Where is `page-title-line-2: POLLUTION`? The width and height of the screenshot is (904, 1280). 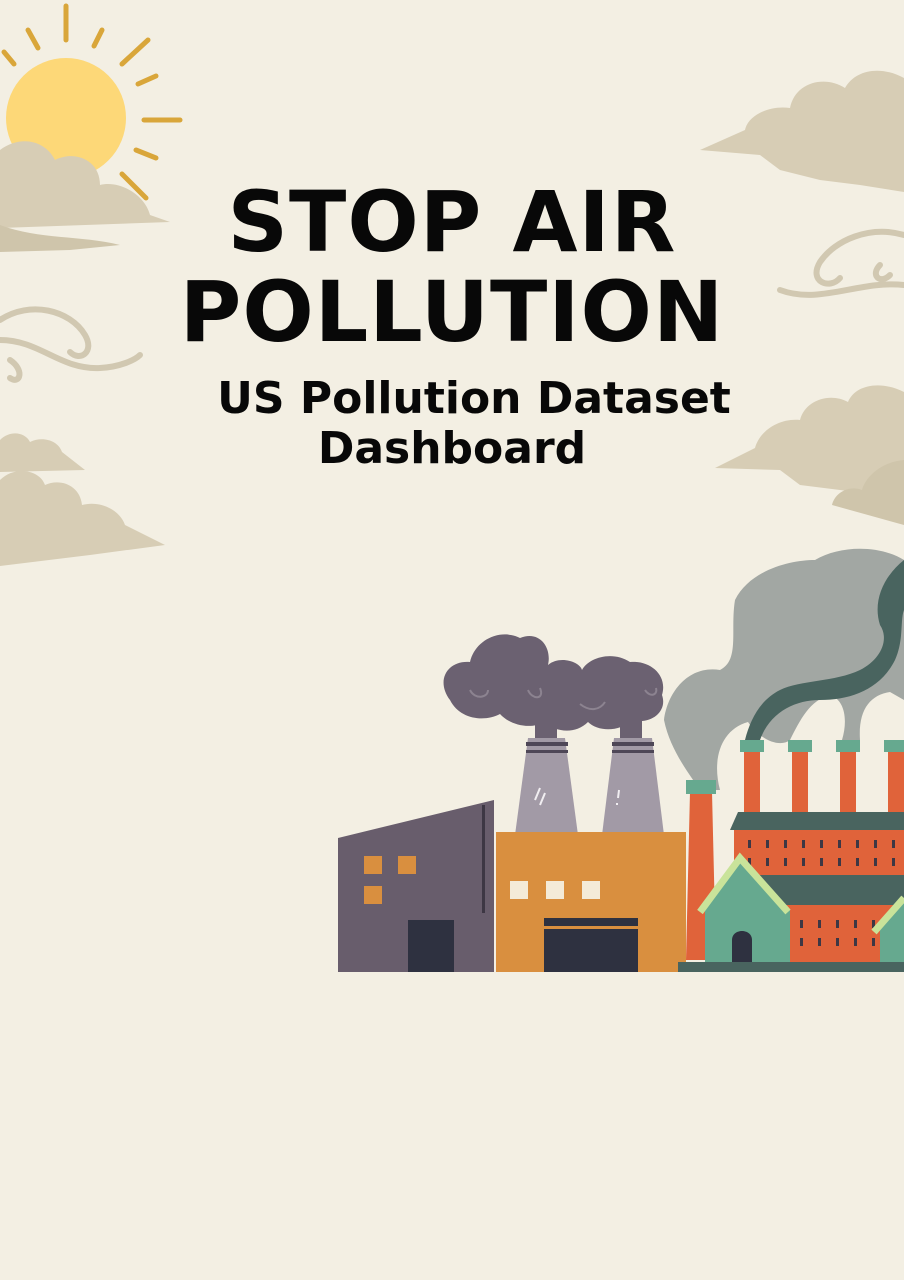 page-title-line-2: POLLUTION is located at coordinates (452, 312).